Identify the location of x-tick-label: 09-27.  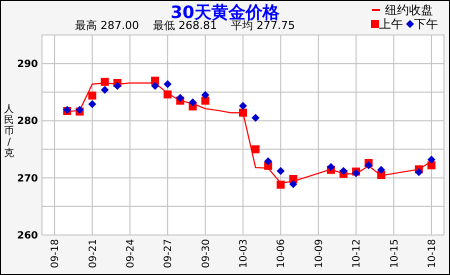
(168, 253).